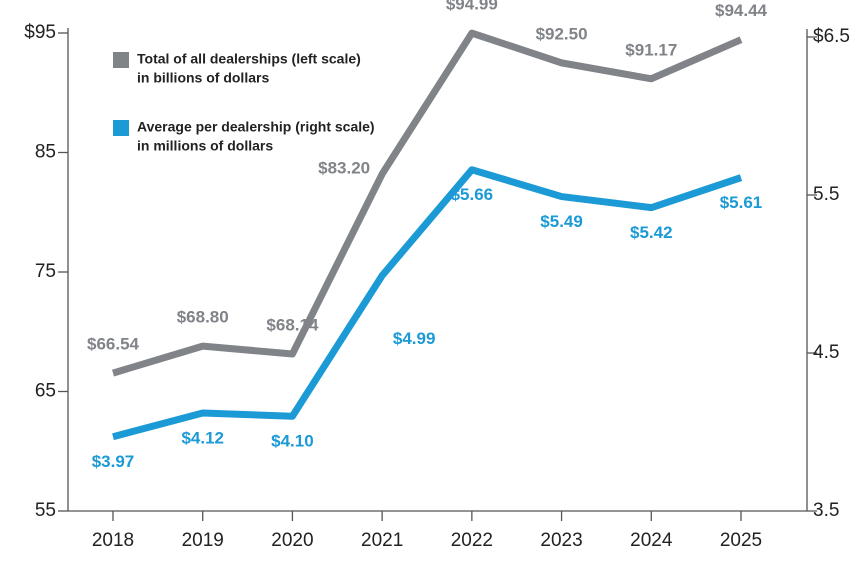 The image size is (857, 561). I want to click on legend-label: Total of all dealerships (left scale), so click(249, 59).